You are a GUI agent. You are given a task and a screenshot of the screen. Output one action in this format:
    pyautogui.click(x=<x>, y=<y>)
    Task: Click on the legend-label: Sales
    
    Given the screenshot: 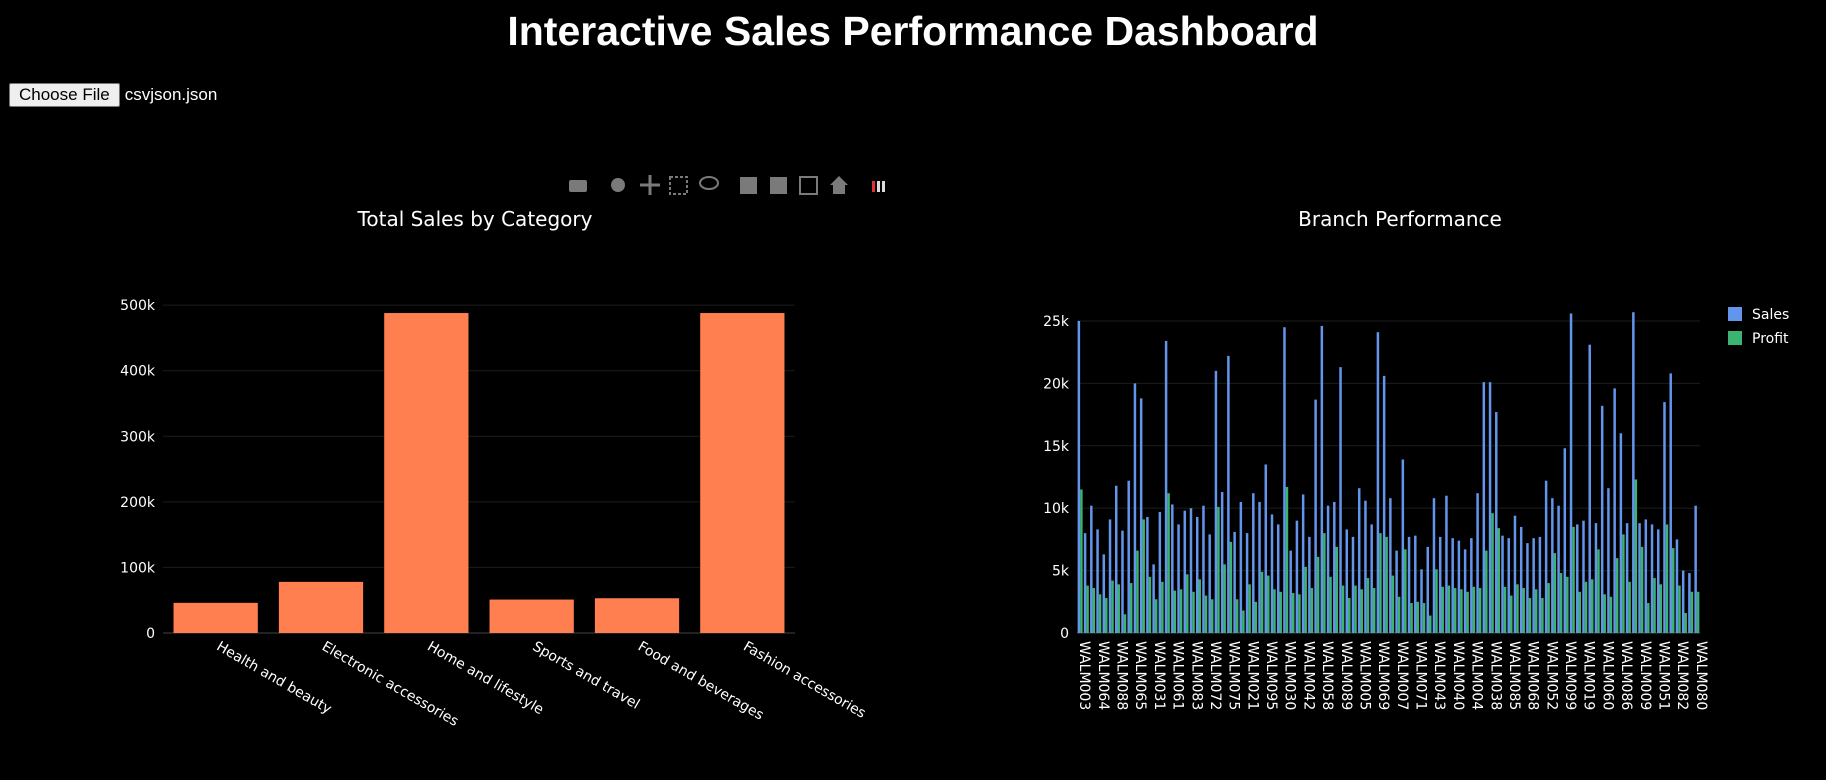 What is the action you would take?
    pyautogui.click(x=1770, y=315)
    